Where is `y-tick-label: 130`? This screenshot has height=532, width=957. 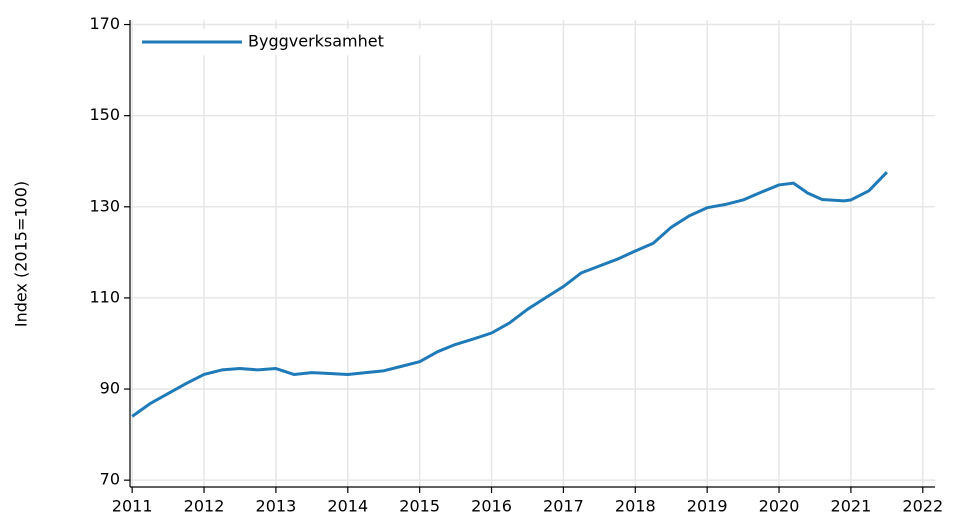
y-tick-label: 130 is located at coordinates (104, 205).